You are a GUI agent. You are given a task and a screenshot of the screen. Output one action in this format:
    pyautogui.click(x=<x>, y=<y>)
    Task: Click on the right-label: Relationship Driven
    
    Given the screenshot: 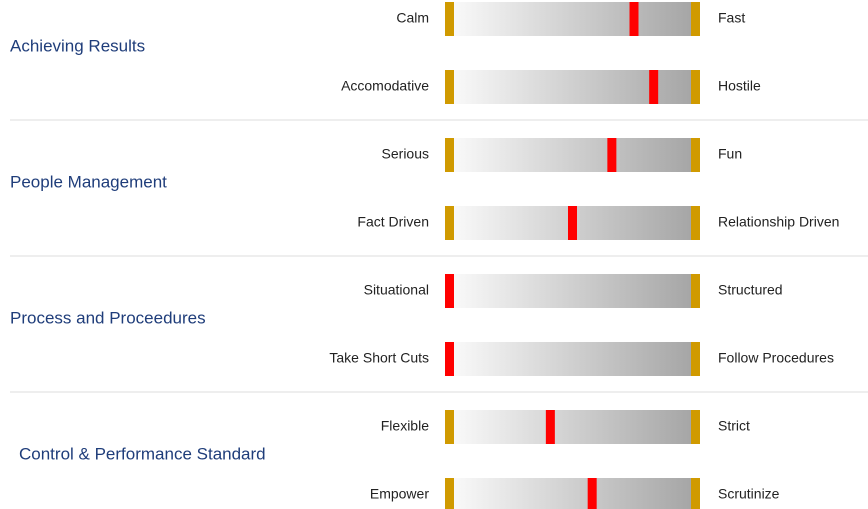 What is the action you would take?
    pyautogui.click(x=778, y=222)
    